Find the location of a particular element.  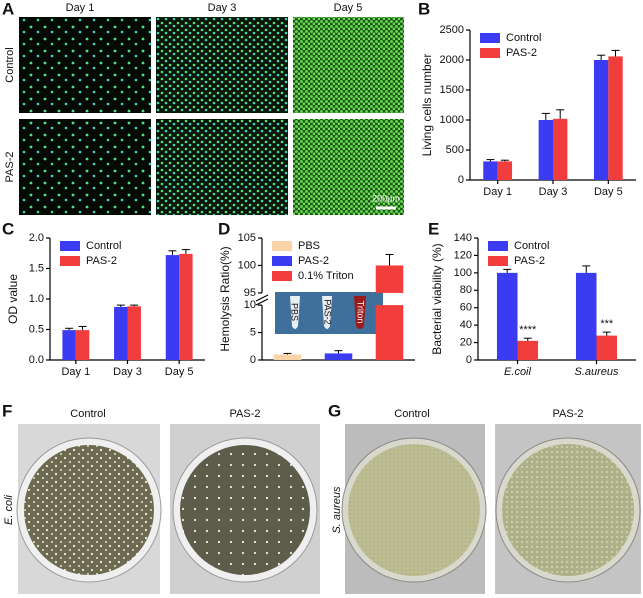

y-tick-label: 1.5 is located at coordinates (36, 268).